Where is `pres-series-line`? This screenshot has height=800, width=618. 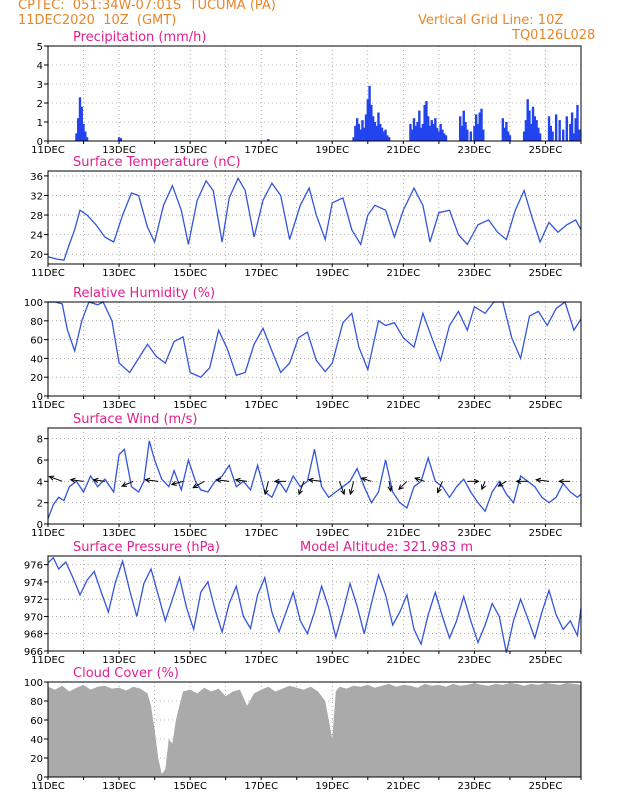 pres-series-line is located at coordinates (314, 604).